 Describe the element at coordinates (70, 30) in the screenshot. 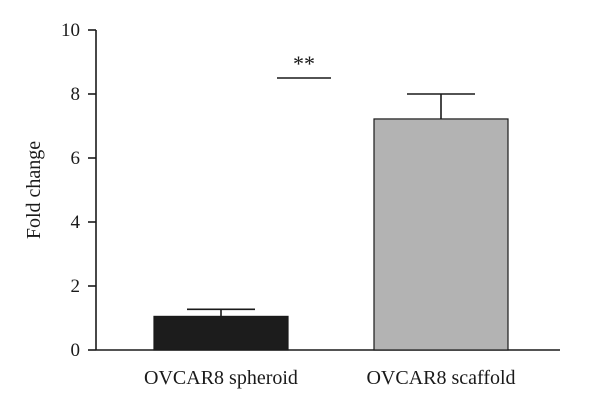

I see `y-tick-label: 10` at that location.